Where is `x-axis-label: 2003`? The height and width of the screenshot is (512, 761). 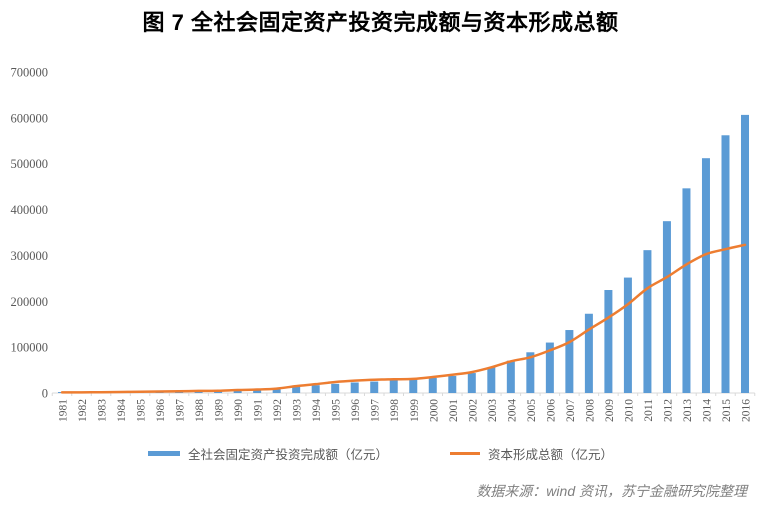 x-axis-label: 2003 is located at coordinates (493, 410).